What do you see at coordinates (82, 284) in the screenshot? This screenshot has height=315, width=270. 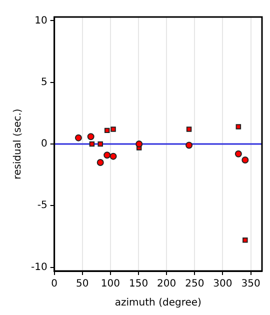 I see `x-tick-label: 50` at bounding box center [82, 284].